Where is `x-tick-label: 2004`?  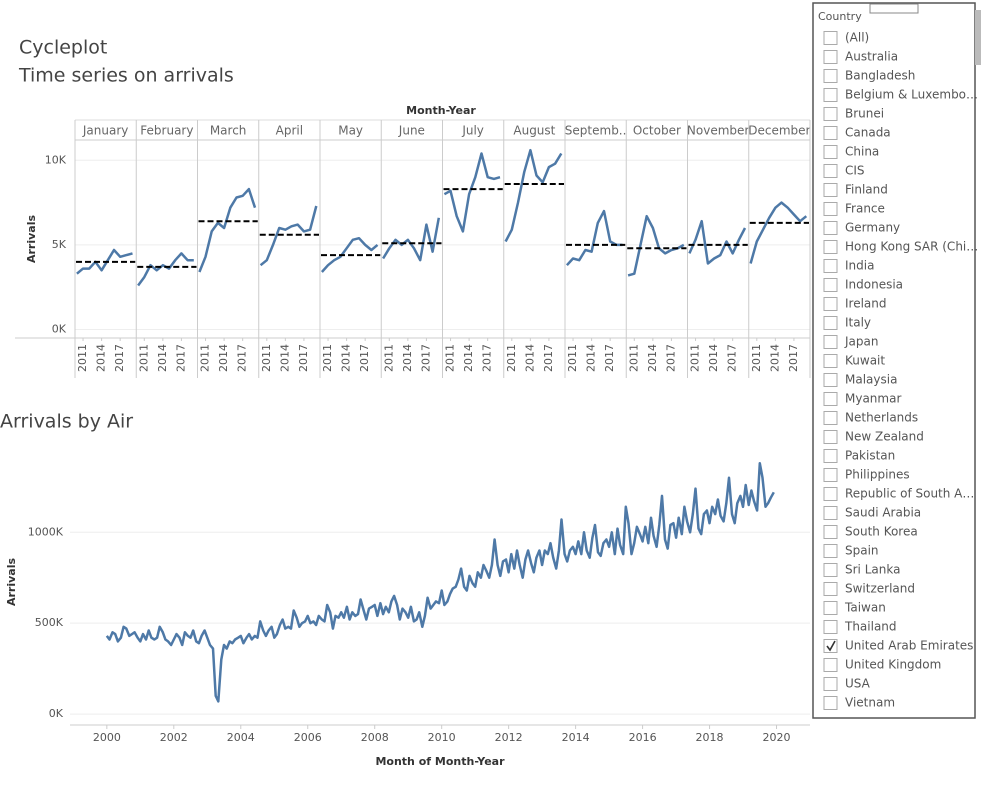
x-tick-label: 2004 is located at coordinates (241, 737).